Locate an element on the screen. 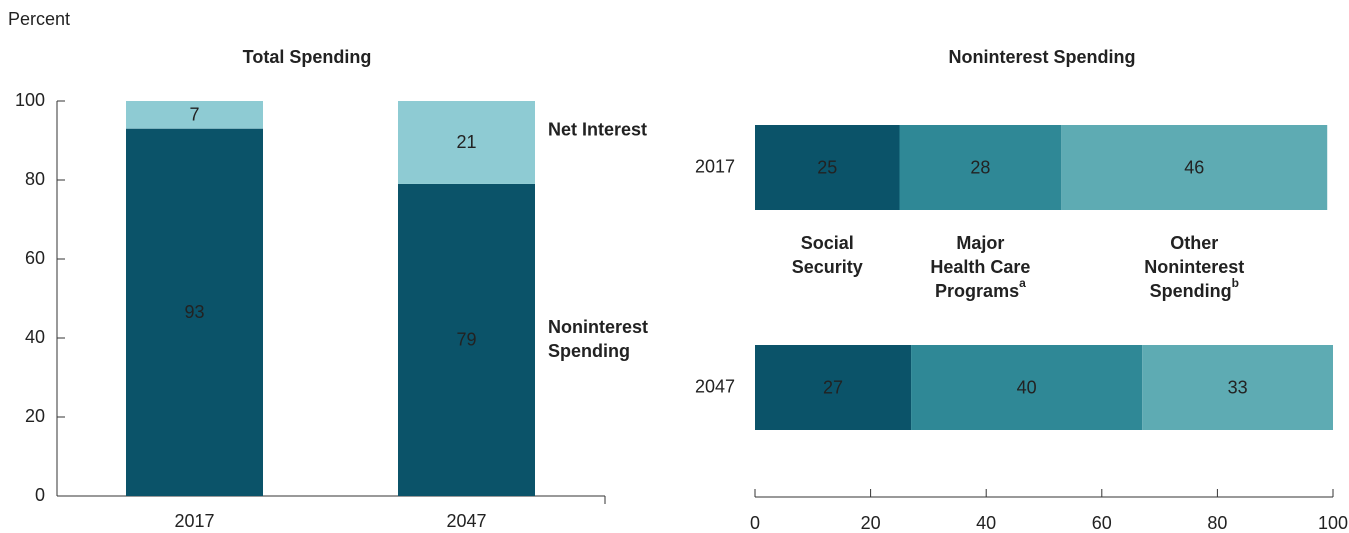  series-label: Other Noninterest Spendingb is located at coordinates (1194, 267).